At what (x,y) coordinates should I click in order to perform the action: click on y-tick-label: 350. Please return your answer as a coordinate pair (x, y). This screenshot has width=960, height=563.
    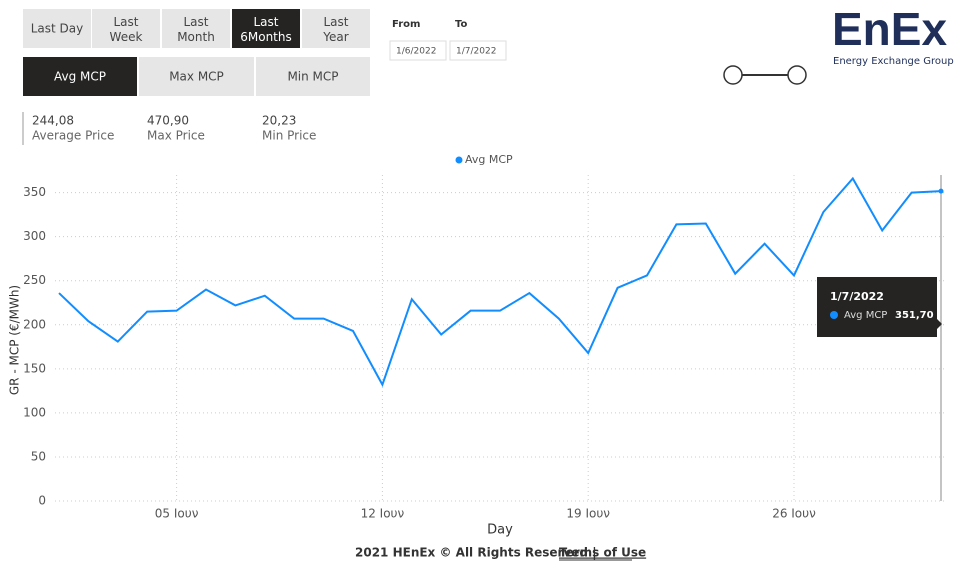
    Looking at the image, I should click on (34, 192).